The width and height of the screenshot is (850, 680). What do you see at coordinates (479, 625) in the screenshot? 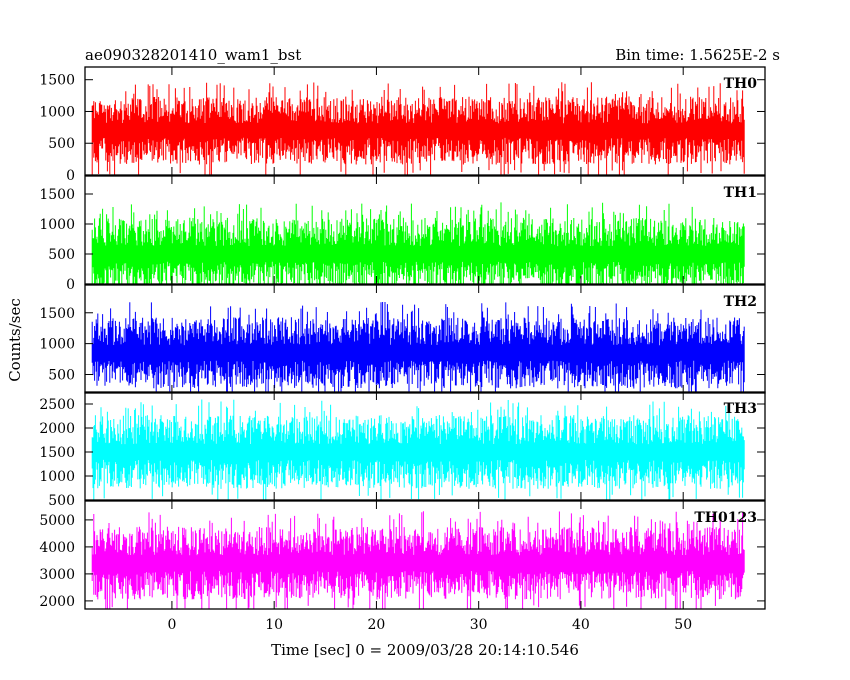
I see `x-tick-label: 30` at bounding box center [479, 625].